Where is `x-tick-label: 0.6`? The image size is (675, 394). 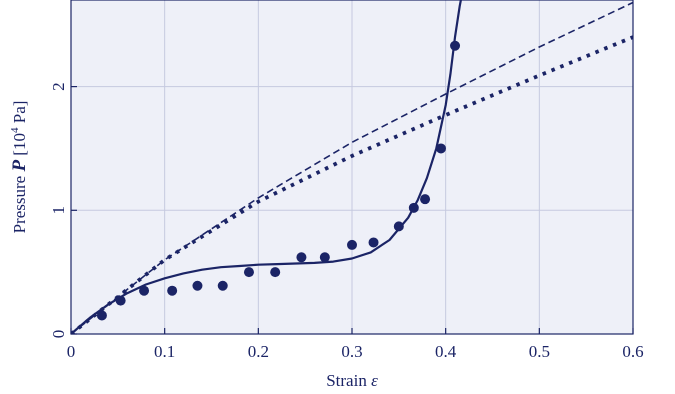
x-tick-label: 0.6 is located at coordinates (632, 351).